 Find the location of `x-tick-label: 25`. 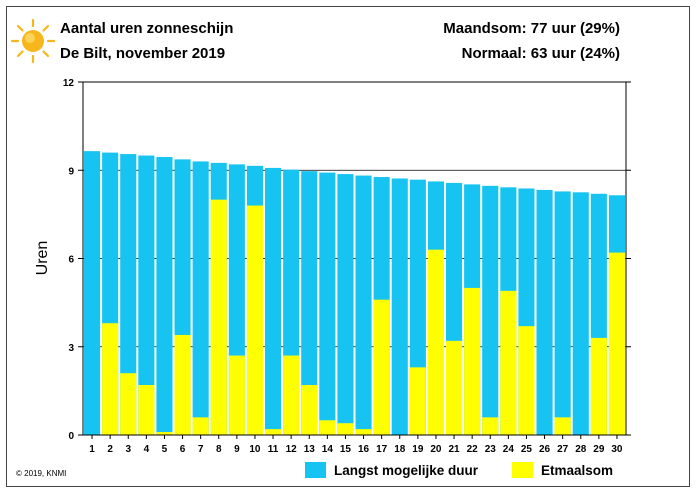

x-tick-label: 25 is located at coordinates (527, 449).